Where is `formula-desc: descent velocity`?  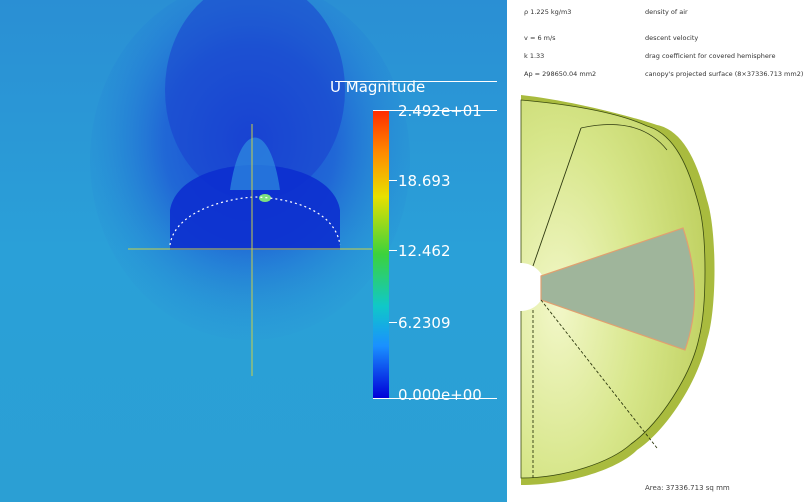
formula-desc: descent velocity is located at coordinates (672, 38).